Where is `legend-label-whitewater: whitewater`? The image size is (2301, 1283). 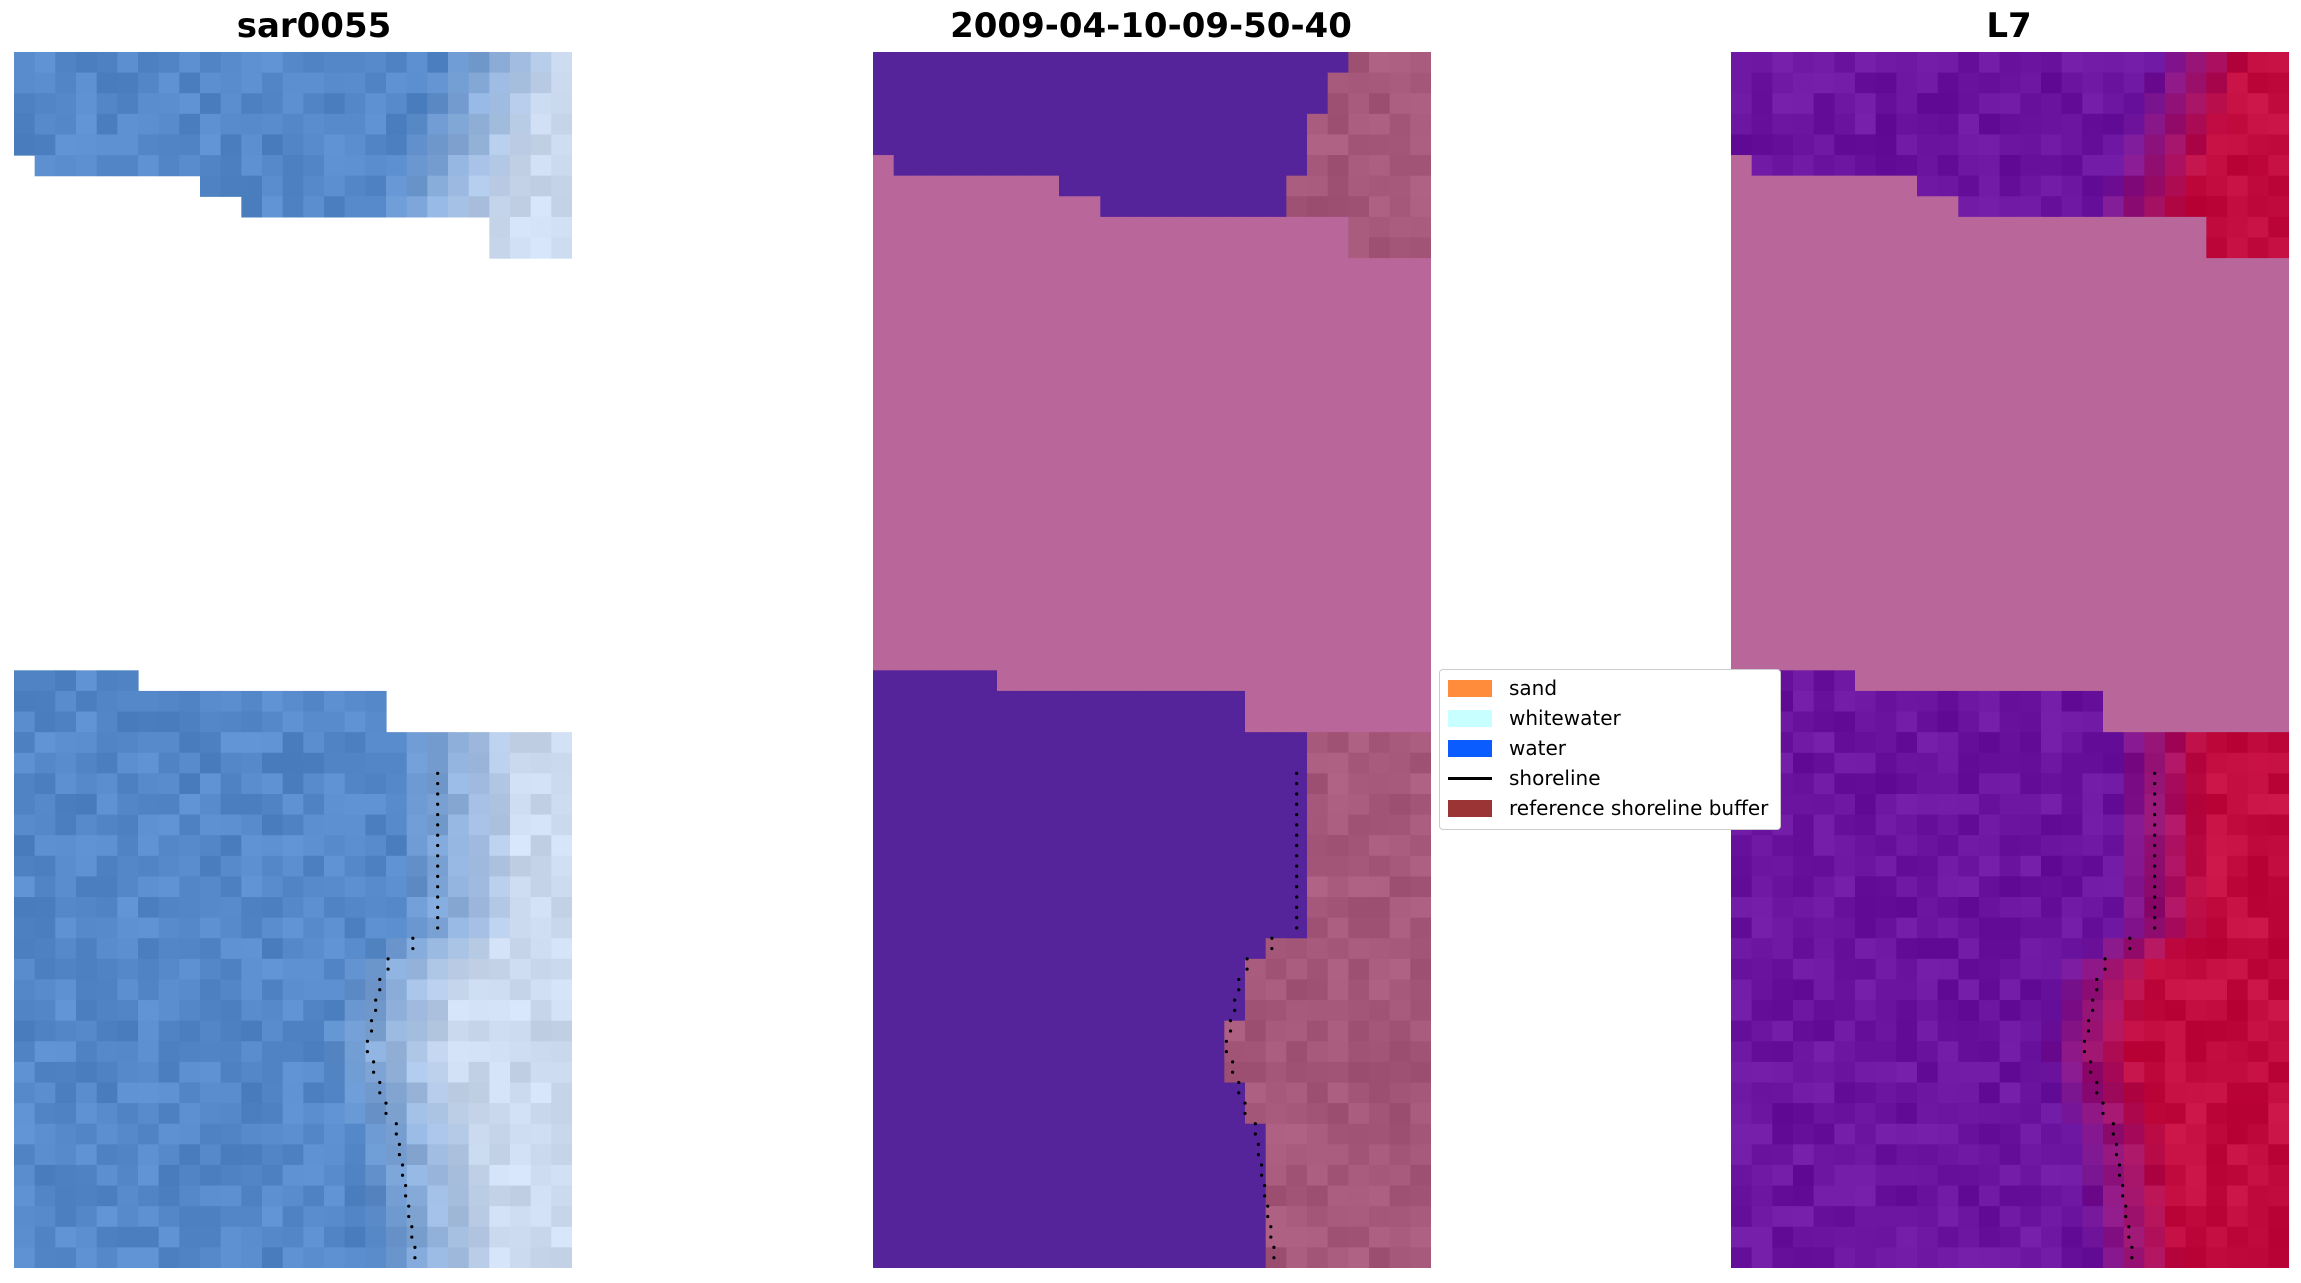 legend-label-whitewater: whitewater is located at coordinates (1565, 718).